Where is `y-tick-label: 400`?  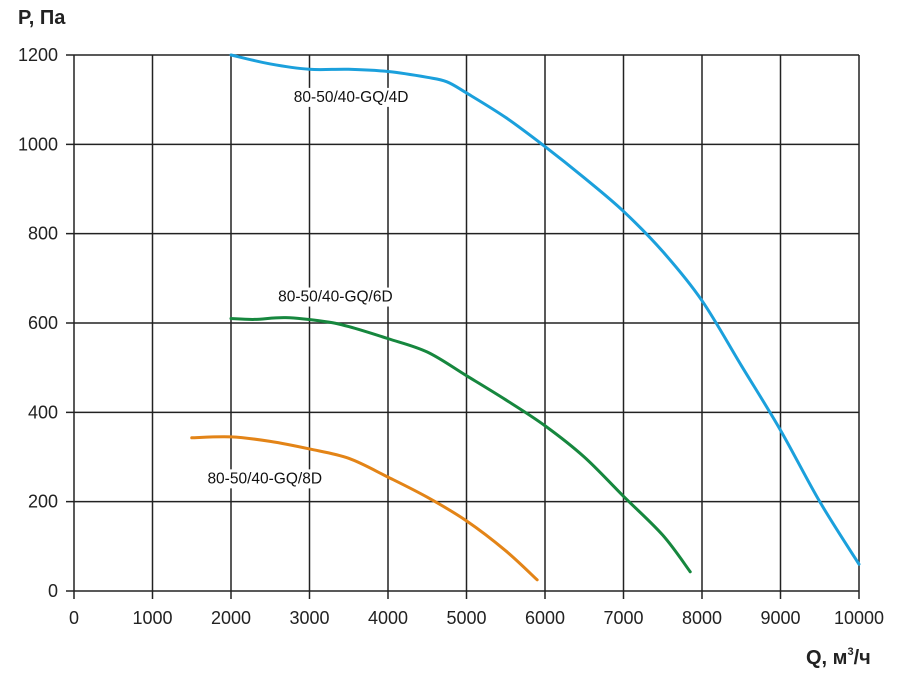 y-tick-label: 400 is located at coordinates (43, 412).